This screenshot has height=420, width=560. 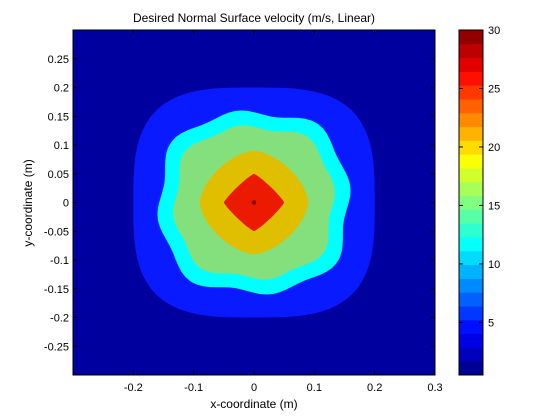 What do you see at coordinates (494, 265) in the screenshot?
I see `colorbar-tick-label: 10` at bounding box center [494, 265].